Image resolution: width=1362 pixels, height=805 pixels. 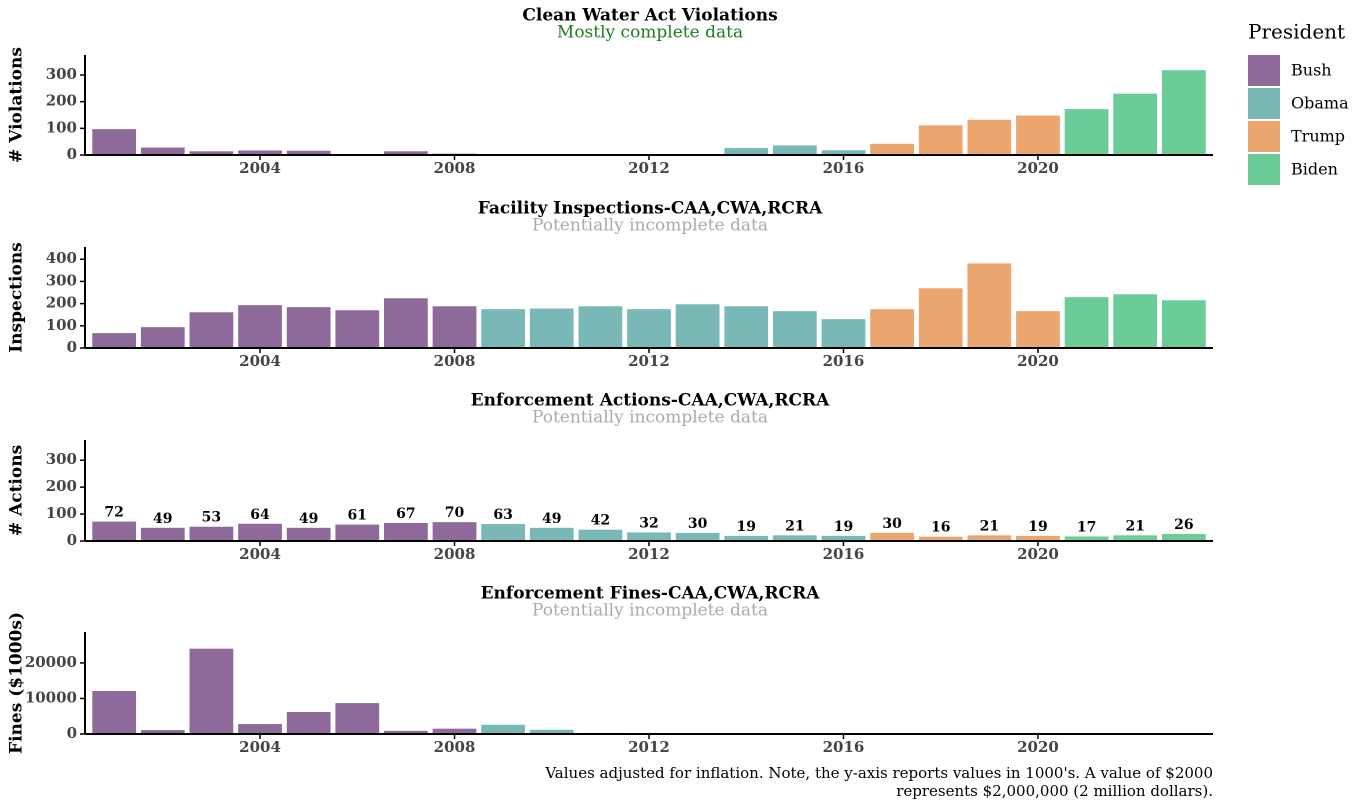 What do you see at coordinates (1318, 136) in the screenshot?
I see `legend-label: Trump` at bounding box center [1318, 136].